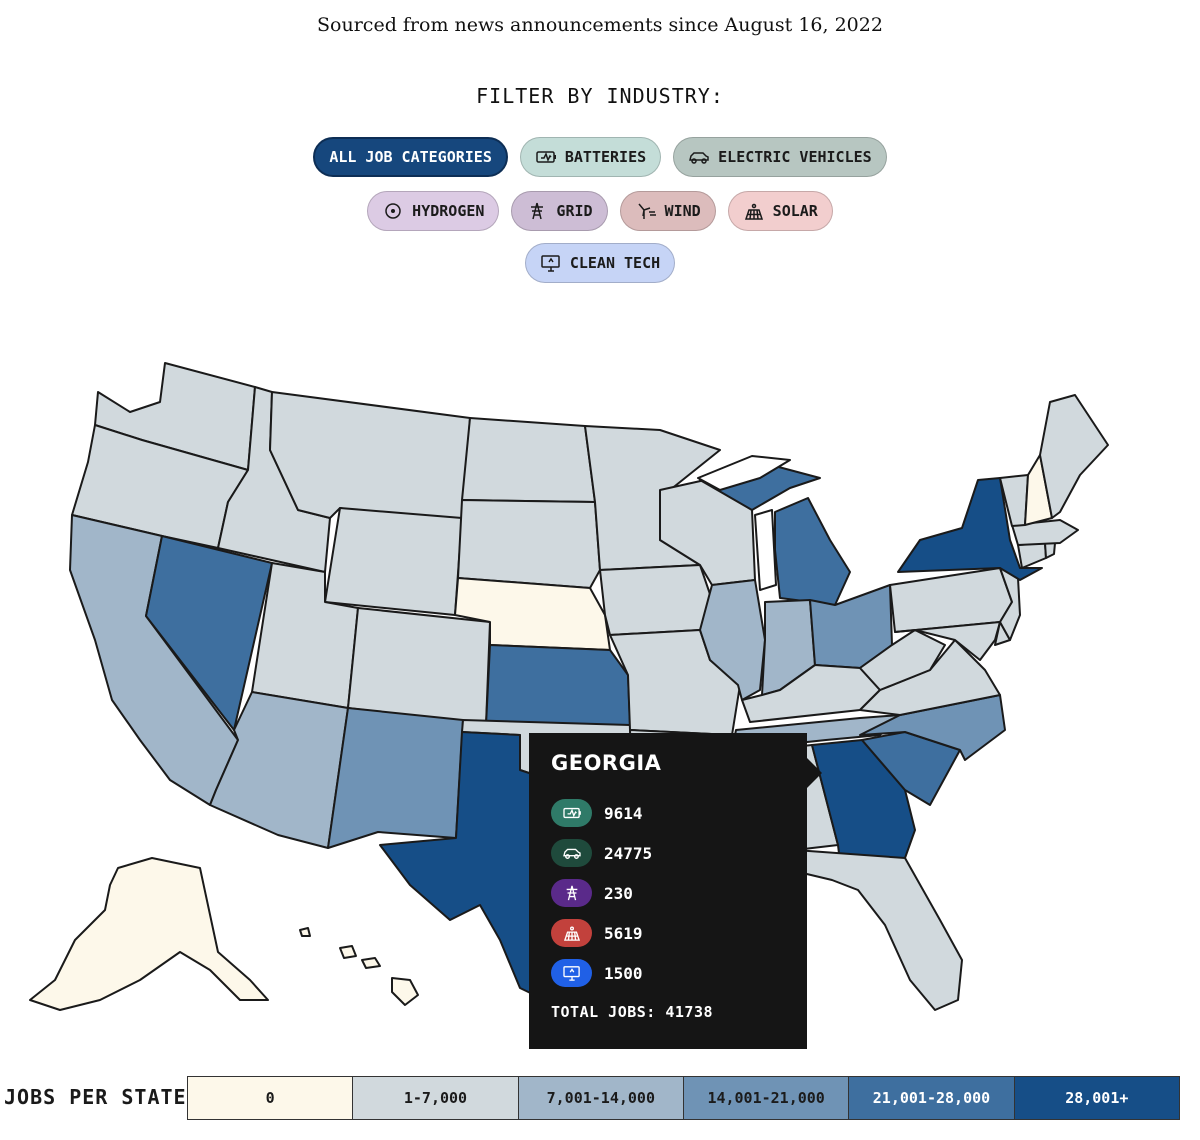 The height and width of the screenshot is (1140, 1200). I want to click on tooltip-row-grid: 230, so click(668, 893).